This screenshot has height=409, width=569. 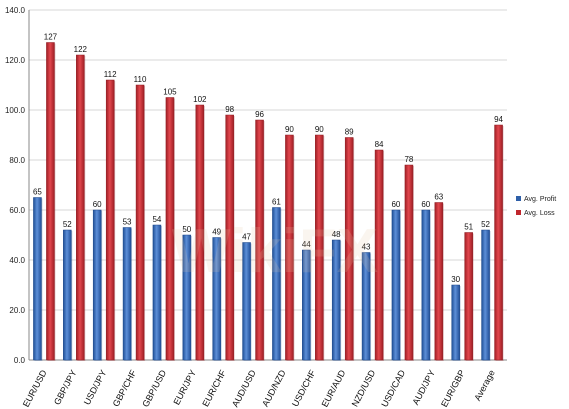 I want to click on data-label-avg-profit: 43, so click(x=366, y=247).